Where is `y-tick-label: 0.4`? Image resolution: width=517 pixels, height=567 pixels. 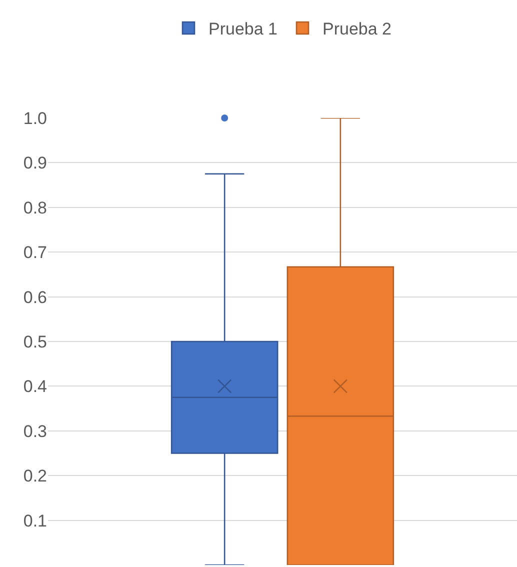 y-tick-label: 0.4 is located at coordinates (35, 386).